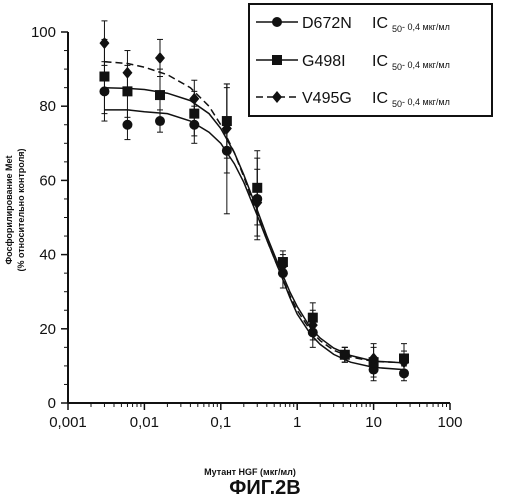 Image resolution: width=508 pixels, height=499 pixels. What do you see at coordinates (277, 60) in the screenshot?
I see `legend-marker-g498i` at bounding box center [277, 60].